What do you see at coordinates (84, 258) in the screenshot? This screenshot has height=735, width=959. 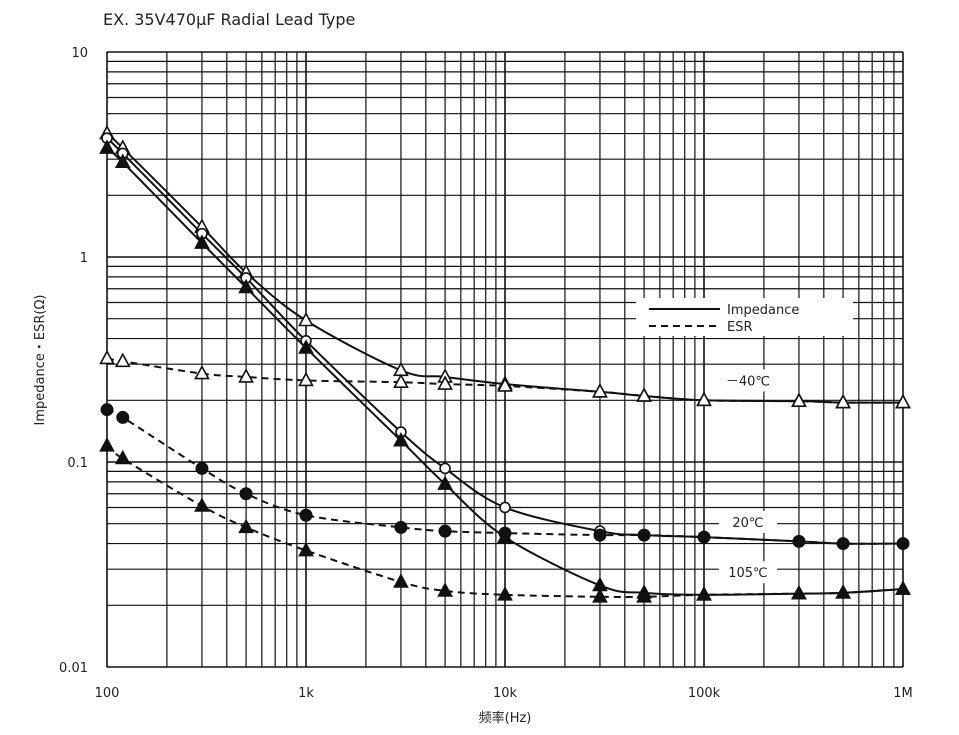 I see `y-tick-label: 1` at bounding box center [84, 258].